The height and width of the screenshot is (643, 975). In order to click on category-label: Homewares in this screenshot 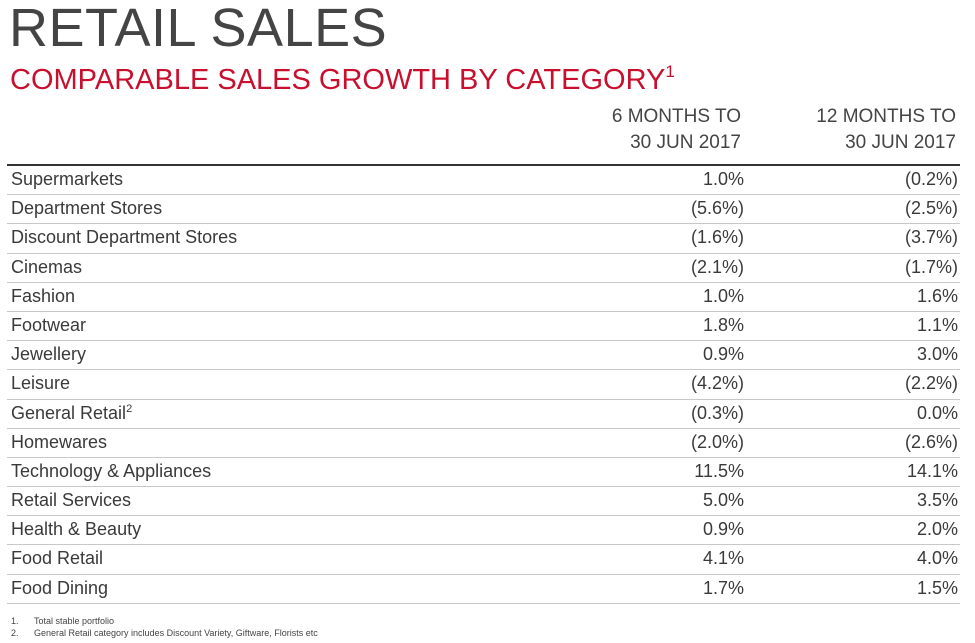, I will do `click(59, 442)`.